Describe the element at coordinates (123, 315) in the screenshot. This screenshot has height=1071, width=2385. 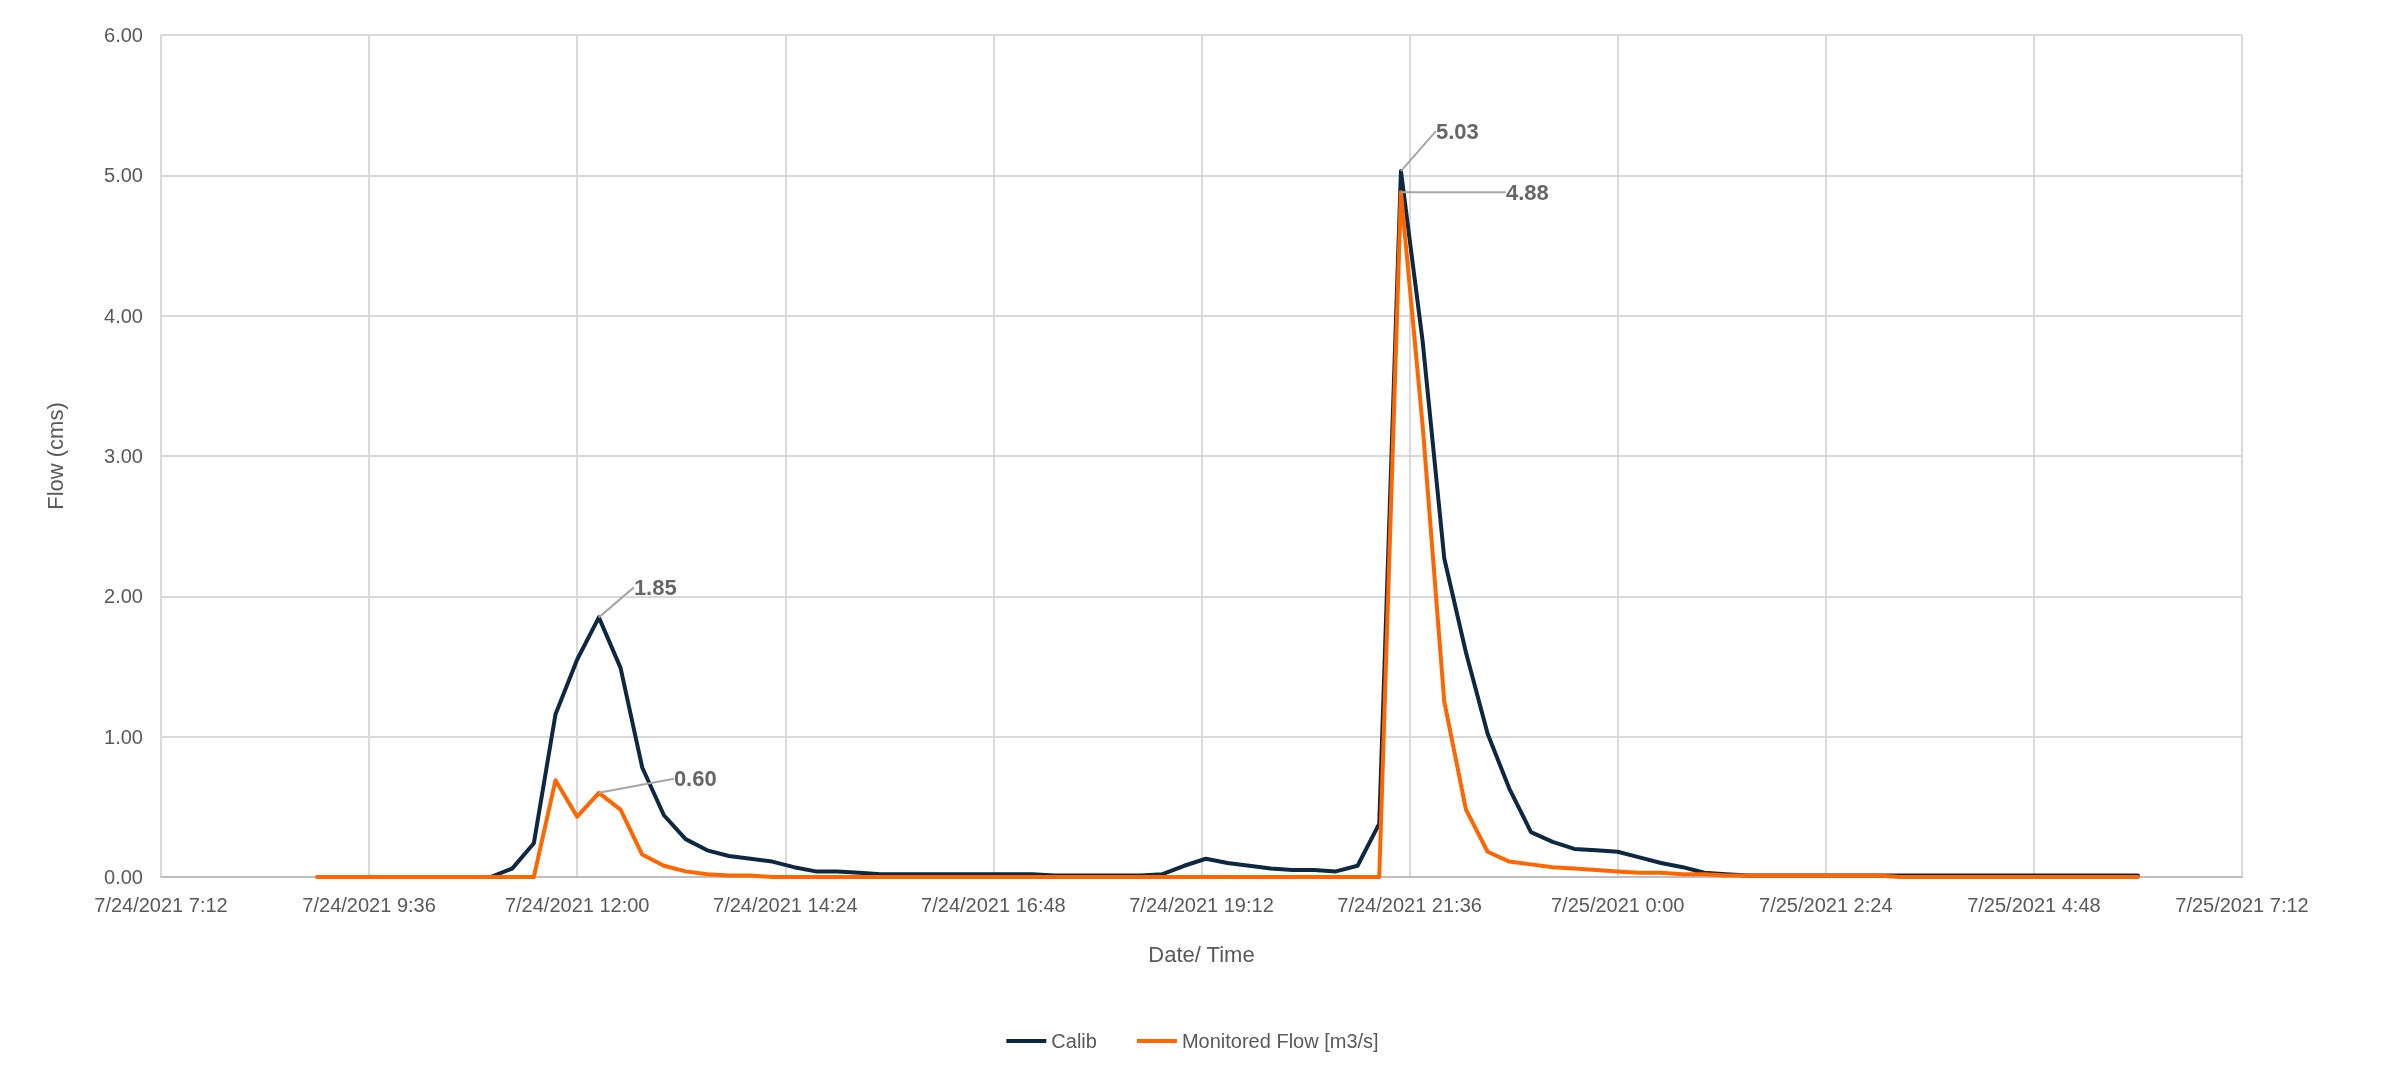
I see `y-tick-label: 4.00` at that location.